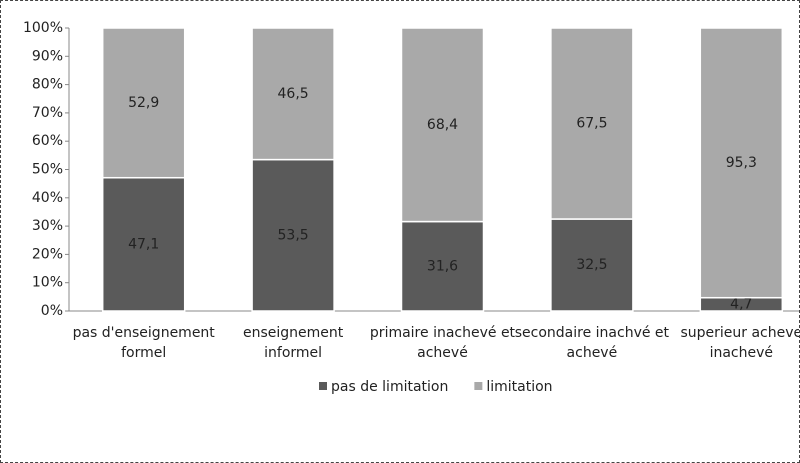 Image resolution: width=800 pixels, height=463 pixels. What do you see at coordinates (52, 311) in the screenshot?
I see `y-tick-label: 0%` at bounding box center [52, 311].